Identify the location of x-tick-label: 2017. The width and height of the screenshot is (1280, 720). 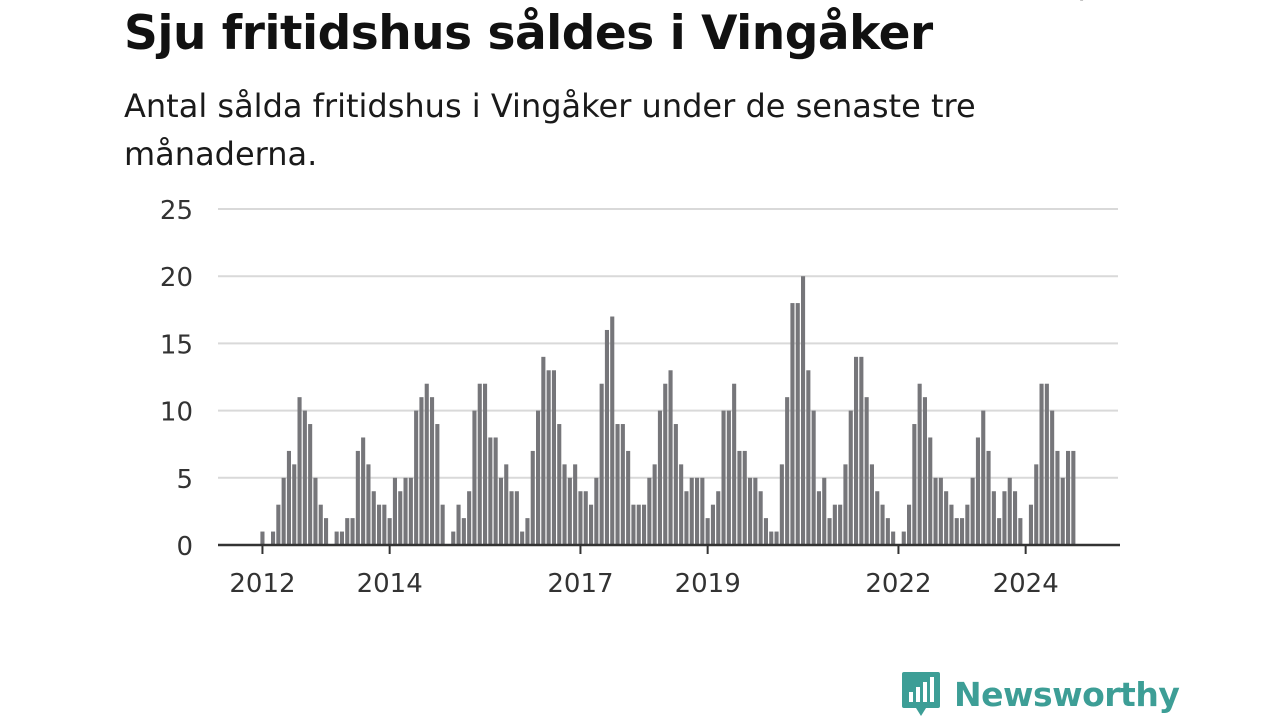
(580, 584).